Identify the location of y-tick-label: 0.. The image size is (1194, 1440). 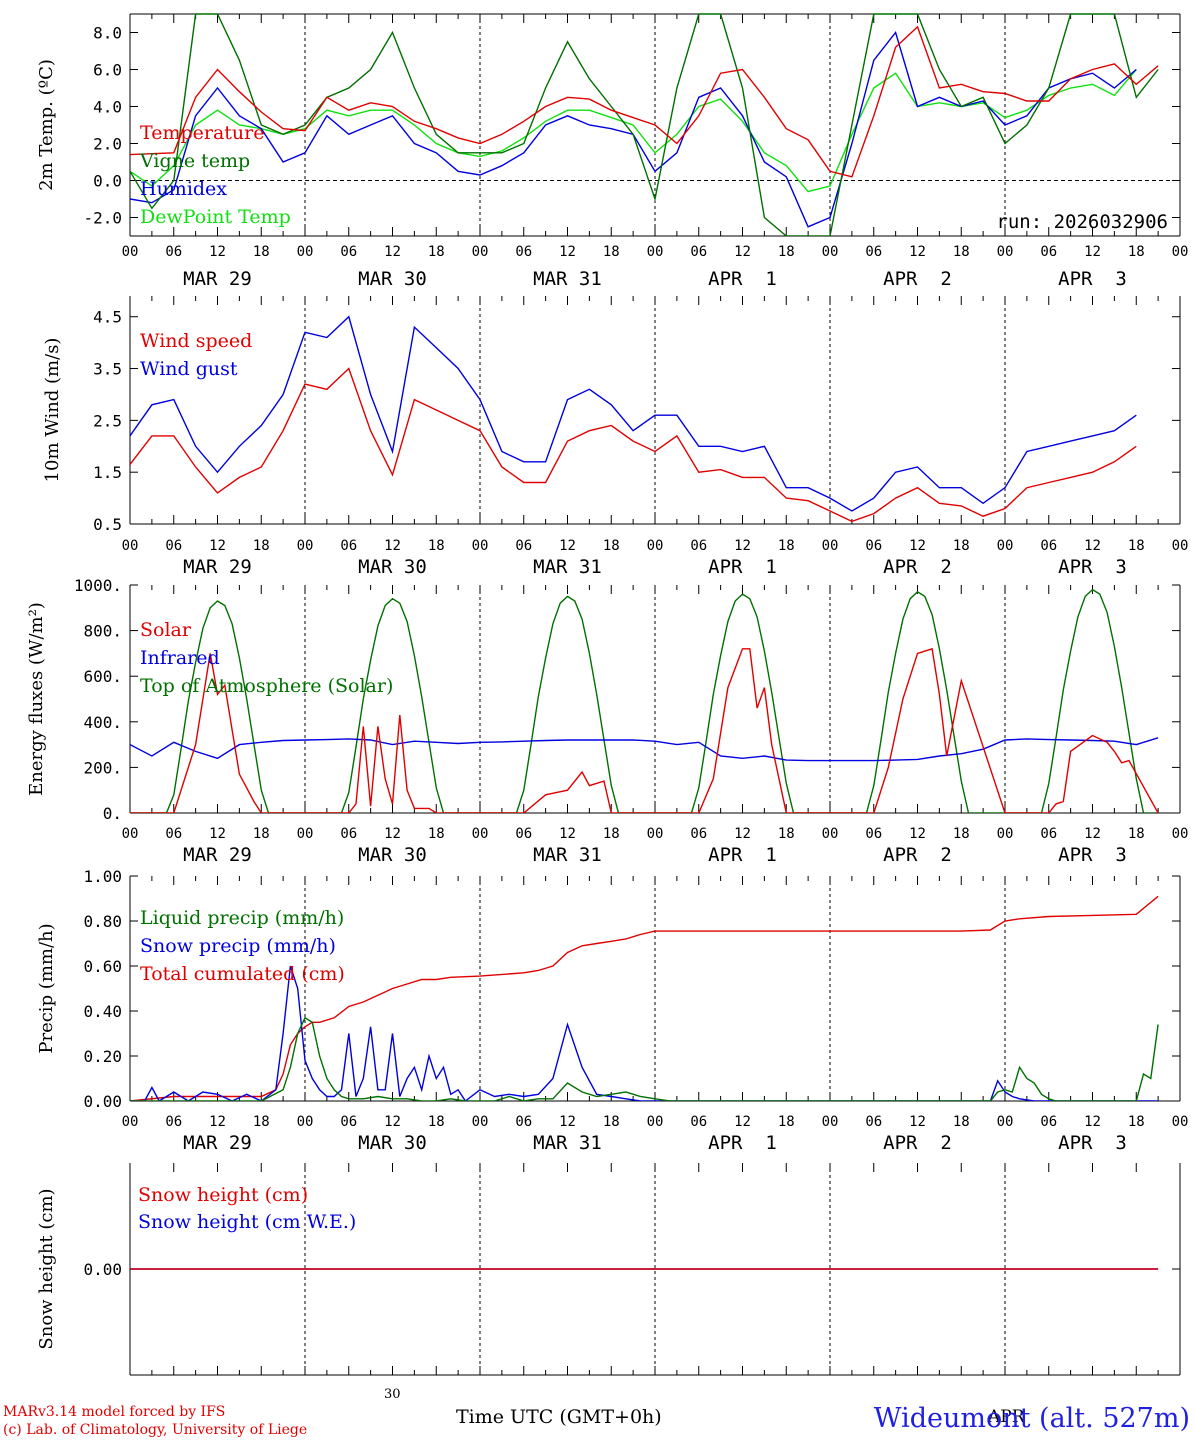
(112, 813).